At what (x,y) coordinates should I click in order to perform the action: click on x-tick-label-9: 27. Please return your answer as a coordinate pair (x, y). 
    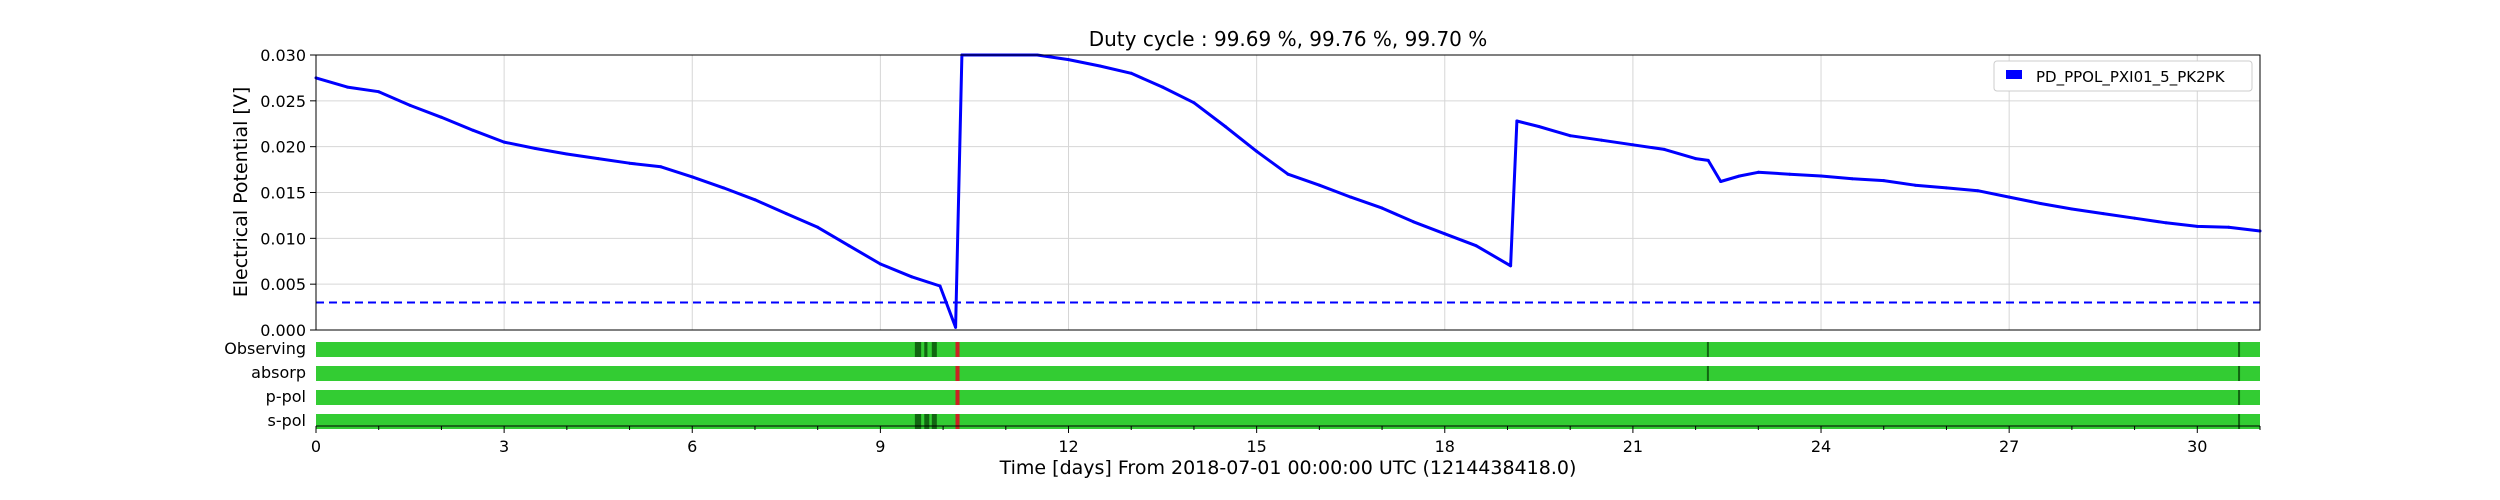
    Looking at the image, I should click on (2009, 446).